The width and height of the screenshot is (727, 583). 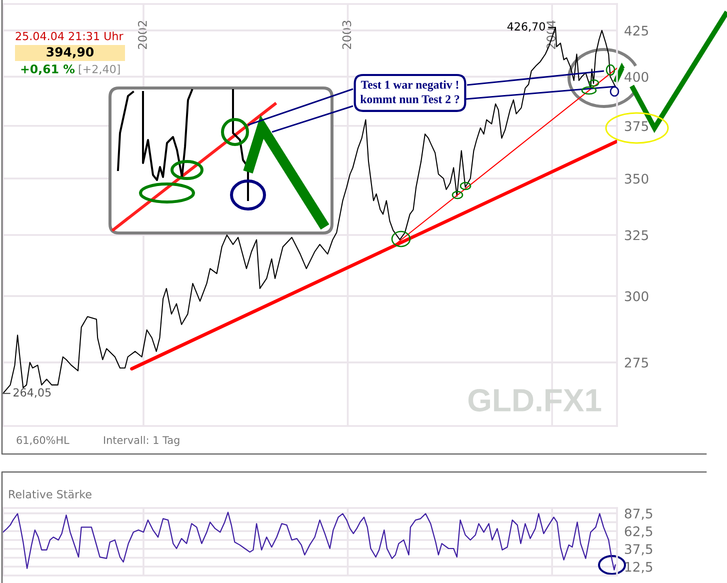 What do you see at coordinates (638, 532) in the screenshot?
I see `y-tick-label: 62,5` at bounding box center [638, 532].